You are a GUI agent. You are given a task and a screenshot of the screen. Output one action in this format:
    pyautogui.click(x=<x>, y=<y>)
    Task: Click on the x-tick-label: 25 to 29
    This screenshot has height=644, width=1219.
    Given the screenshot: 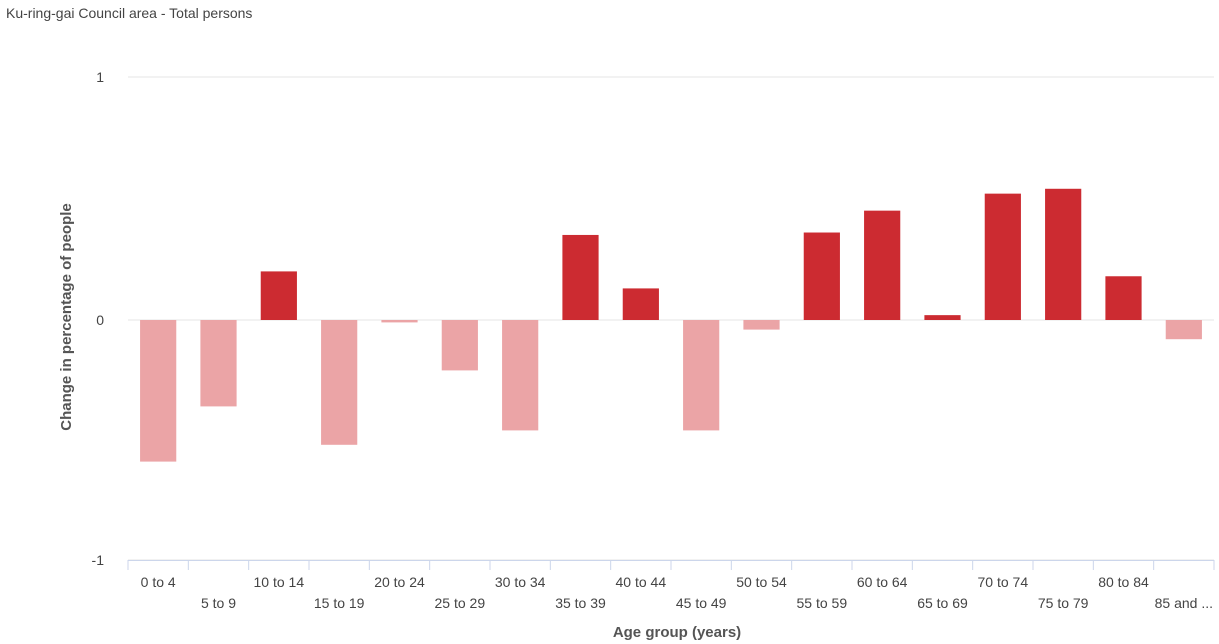 What is the action you would take?
    pyautogui.click(x=460, y=603)
    